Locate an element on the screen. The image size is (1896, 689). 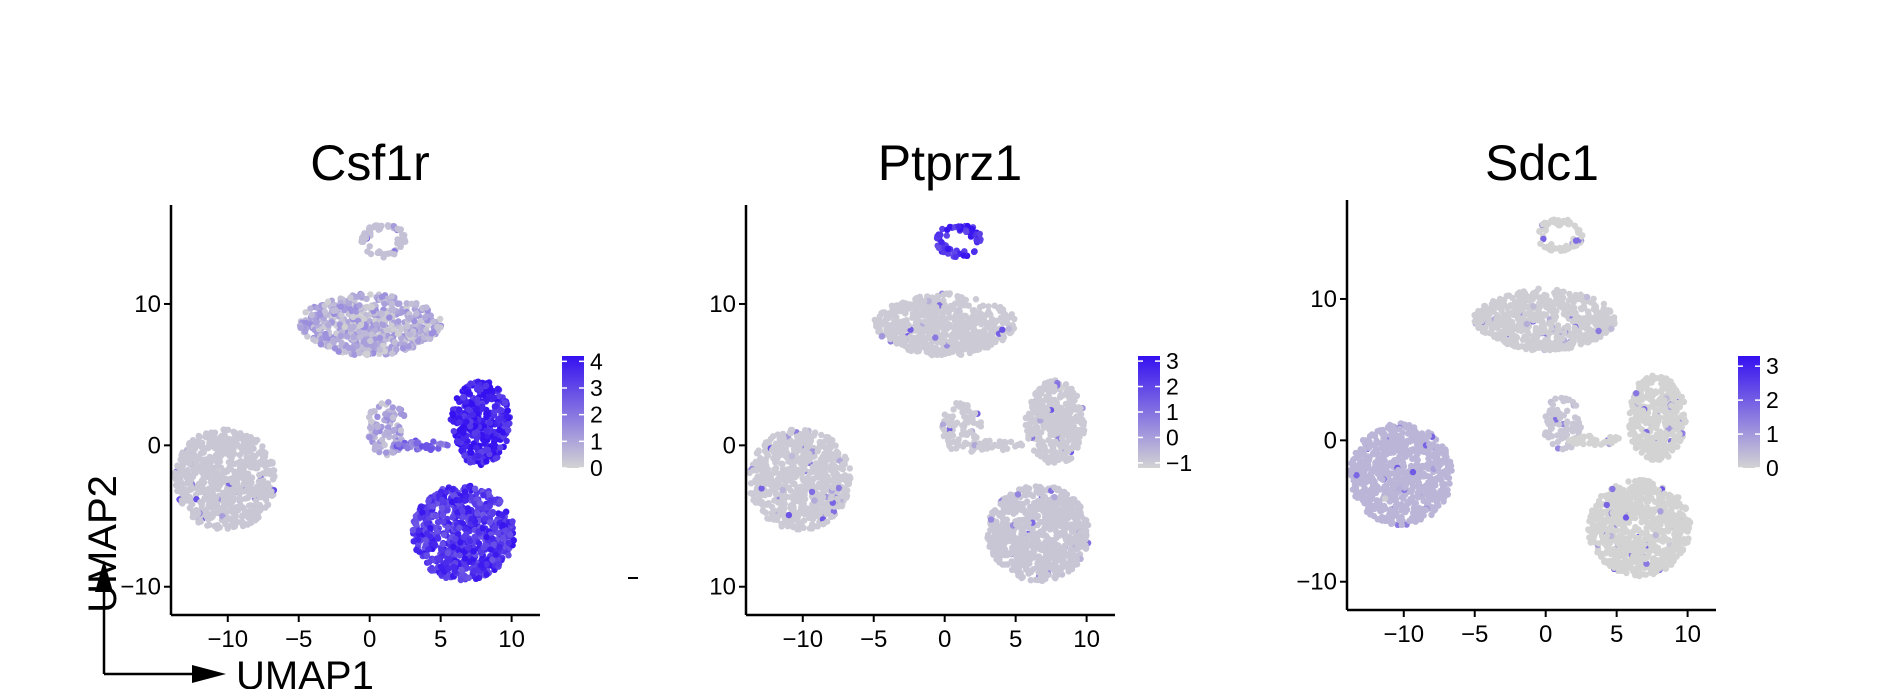
colorbar-tick-label: 1 is located at coordinates (596, 441).